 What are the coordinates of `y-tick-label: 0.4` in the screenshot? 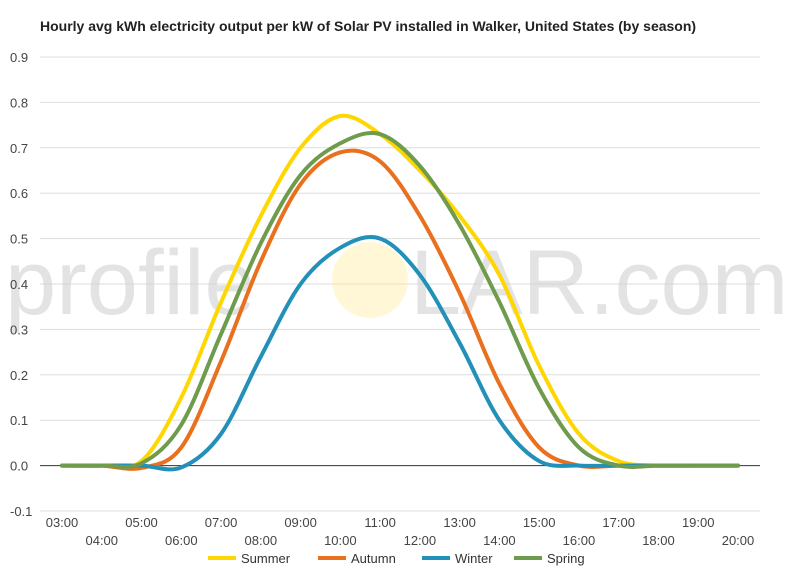 It's located at (19, 284).